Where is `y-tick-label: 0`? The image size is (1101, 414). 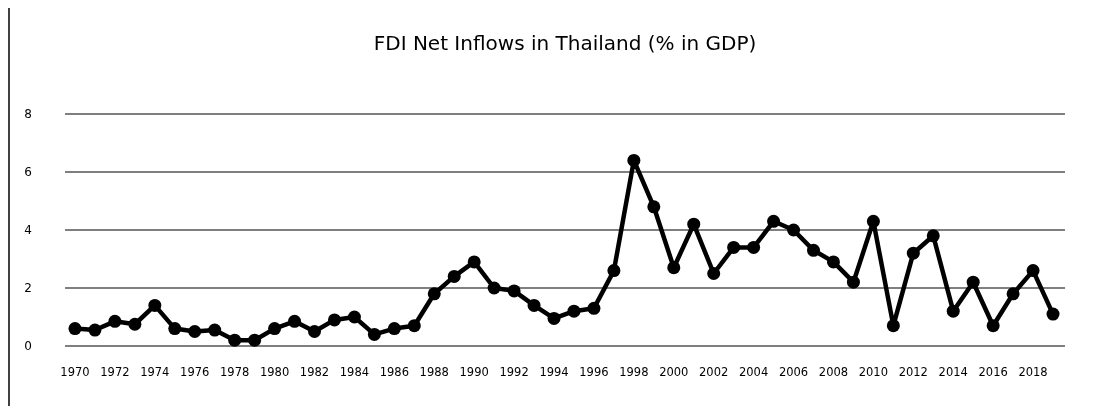
y-tick-label: 0 is located at coordinates (28, 346).